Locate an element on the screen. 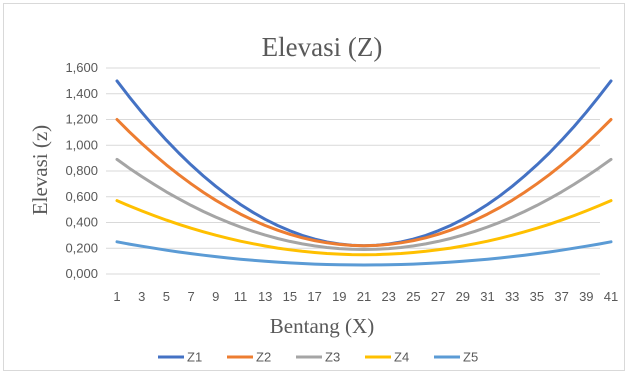  series-line-z5 is located at coordinates (364, 253).